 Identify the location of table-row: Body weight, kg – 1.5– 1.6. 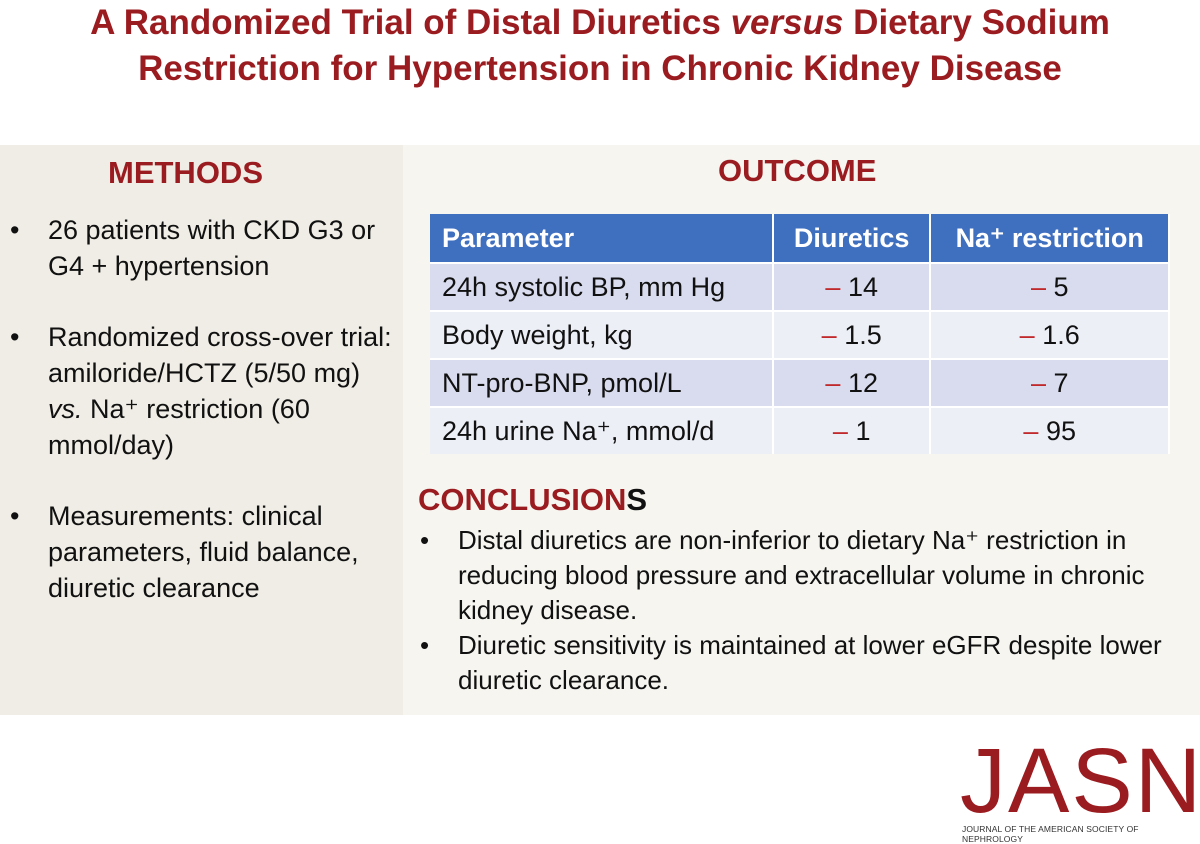
(800, 334).